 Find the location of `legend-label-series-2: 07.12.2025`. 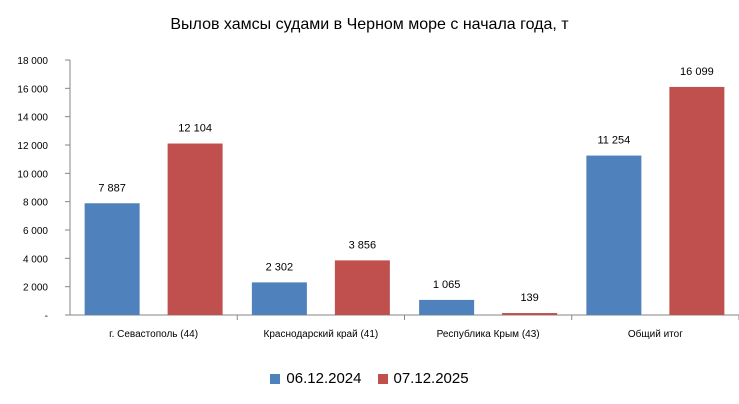

legend-label-series-2: 07.12.2025 is located at coordinates (431, 378).